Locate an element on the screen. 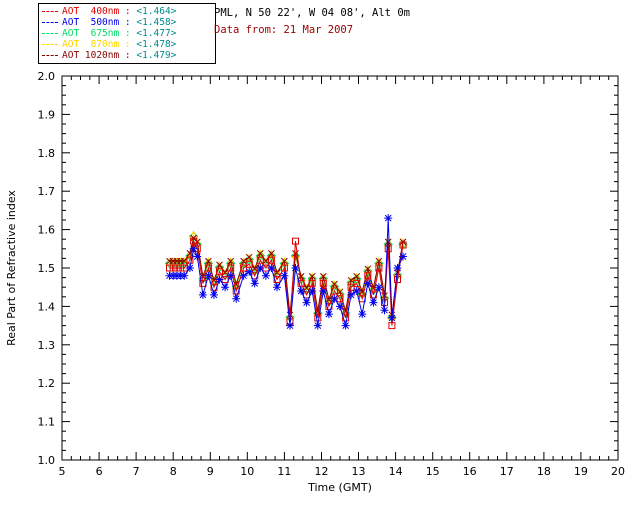 Image resolution: width=640 pixels, height=512 pixels. x-tick-label: 6 is located at coordinates (99, 471).